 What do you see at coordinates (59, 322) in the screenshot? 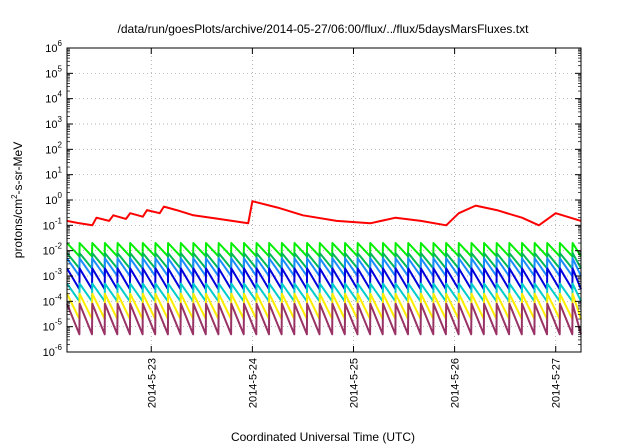
I see `y-tick-label-exponent: -5` at bounding box center [59, 322].